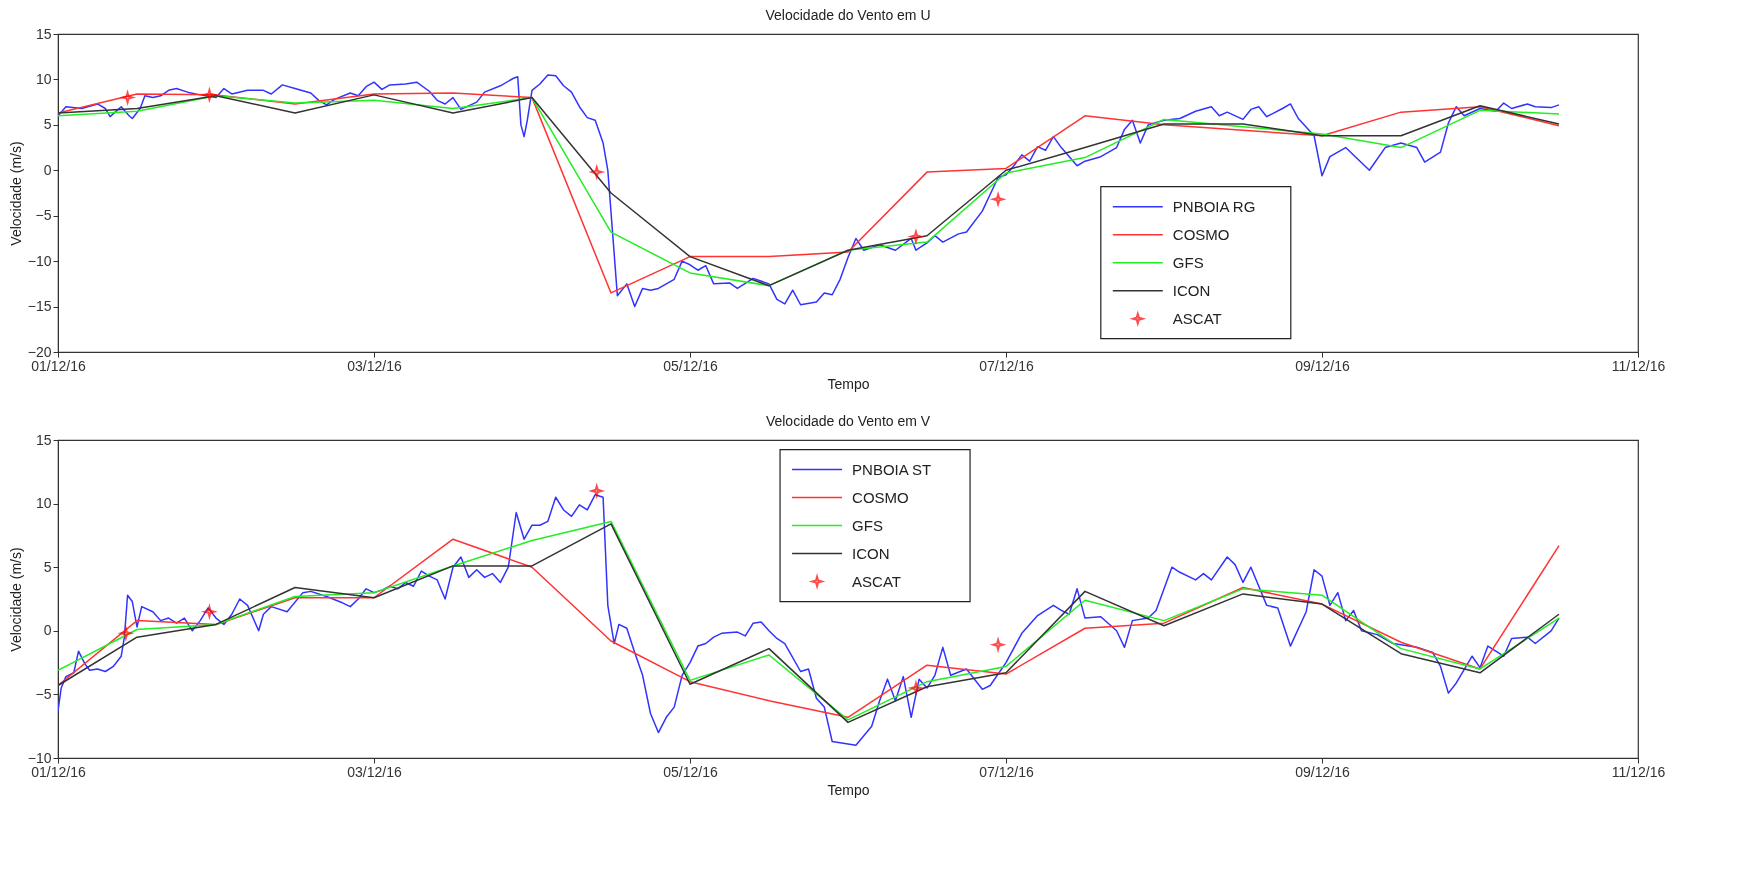 The width and height of the screenshot is (1742, 876). Describe the element at coordinates (1214, 206) in the screenshot. I see `legend-label: PNBOIA RG` at that location.